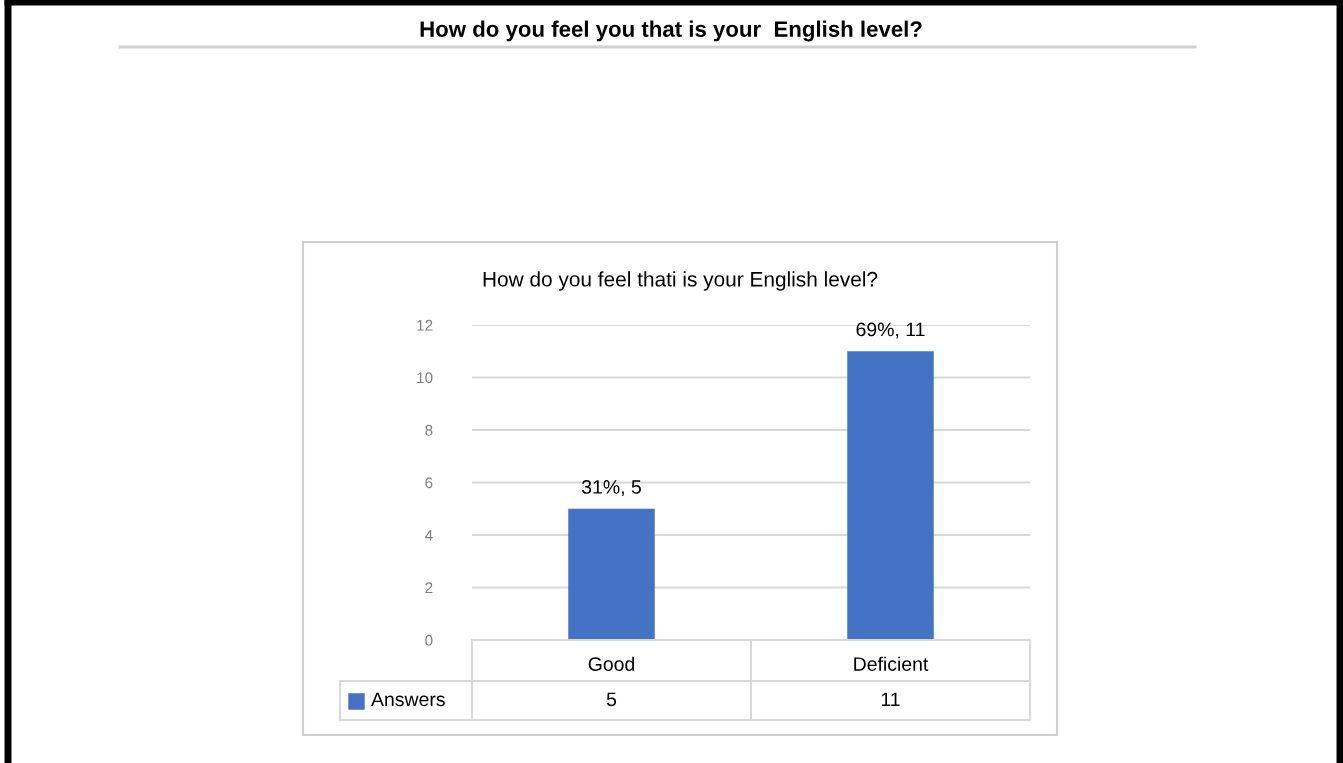 The image size is (1343, 763). What do you see at coordinates (425, 378) in the screenshot?
I see `y-tick-label: 10` at bounding box center [425, 378].